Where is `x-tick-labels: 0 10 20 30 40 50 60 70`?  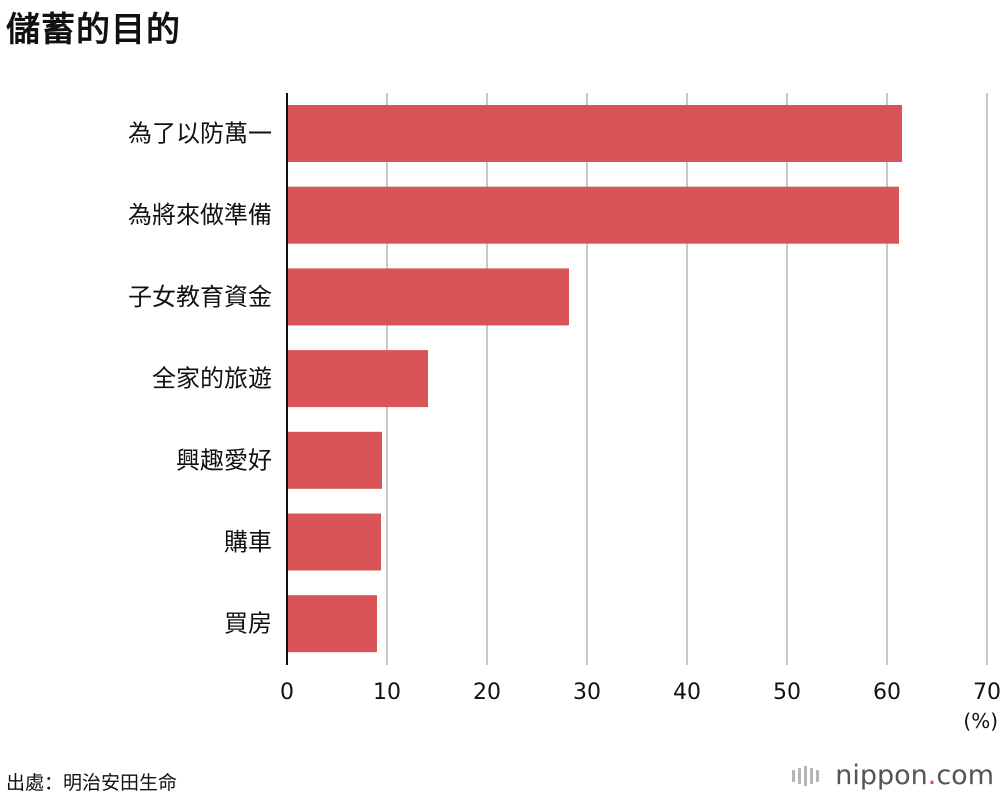 x-tick-labels: 0 10 20 30 40 50 60 70 is located at coordinates (640, 692).